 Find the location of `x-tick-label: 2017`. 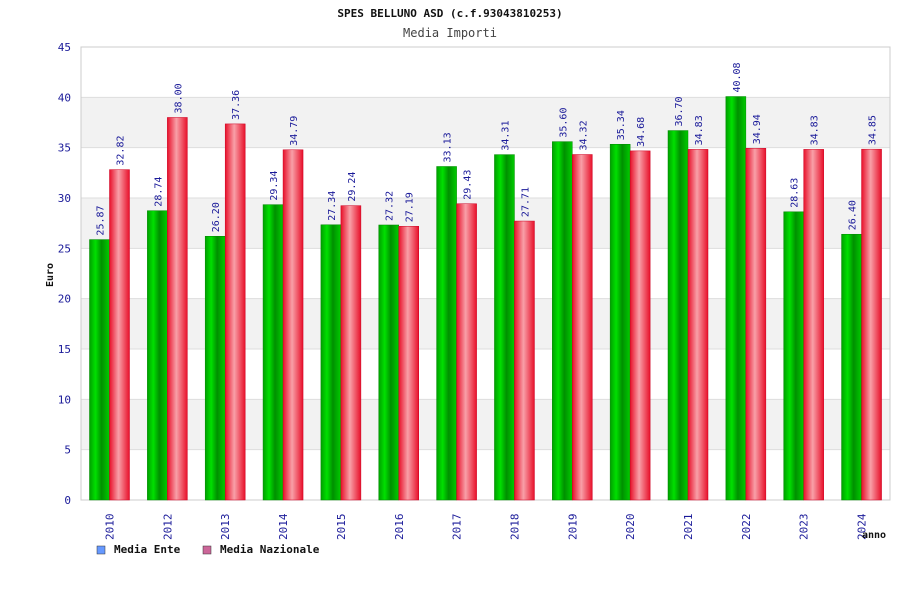

x-tick-label: 2017 is located at coordinates (457, 527).